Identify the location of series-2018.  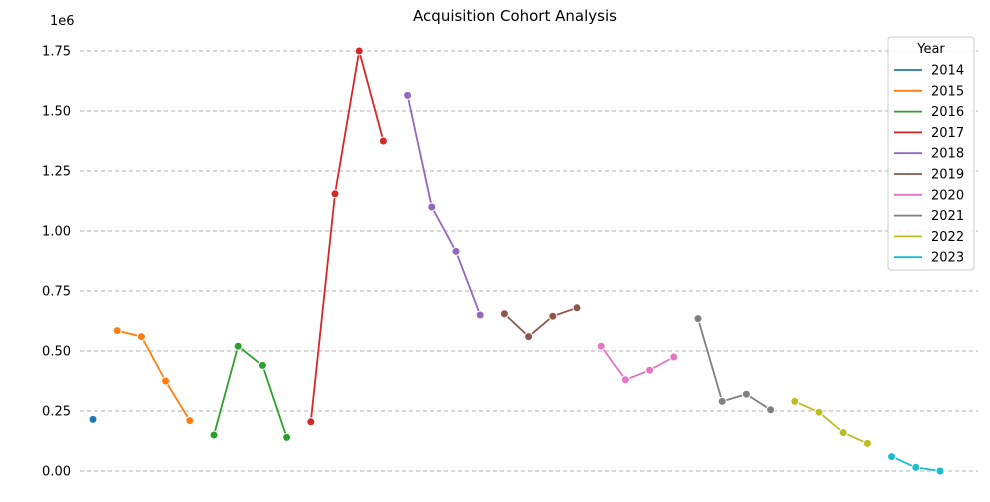
(444, 205).